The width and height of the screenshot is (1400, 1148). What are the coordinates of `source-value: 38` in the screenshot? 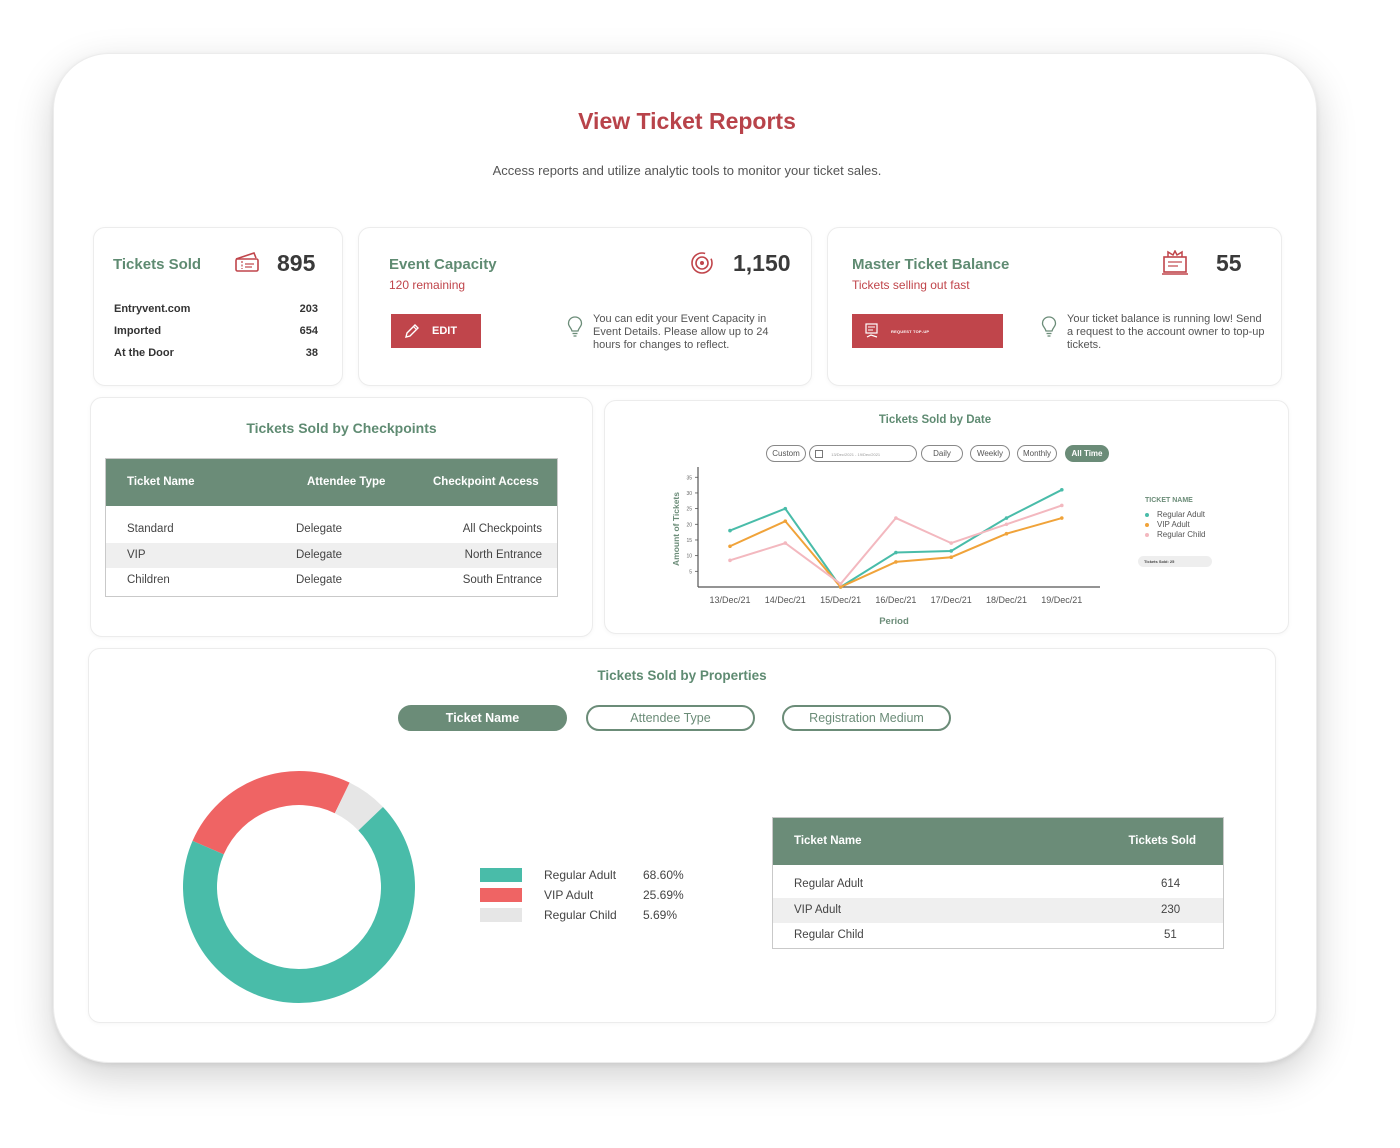 It's located at (311, 353).